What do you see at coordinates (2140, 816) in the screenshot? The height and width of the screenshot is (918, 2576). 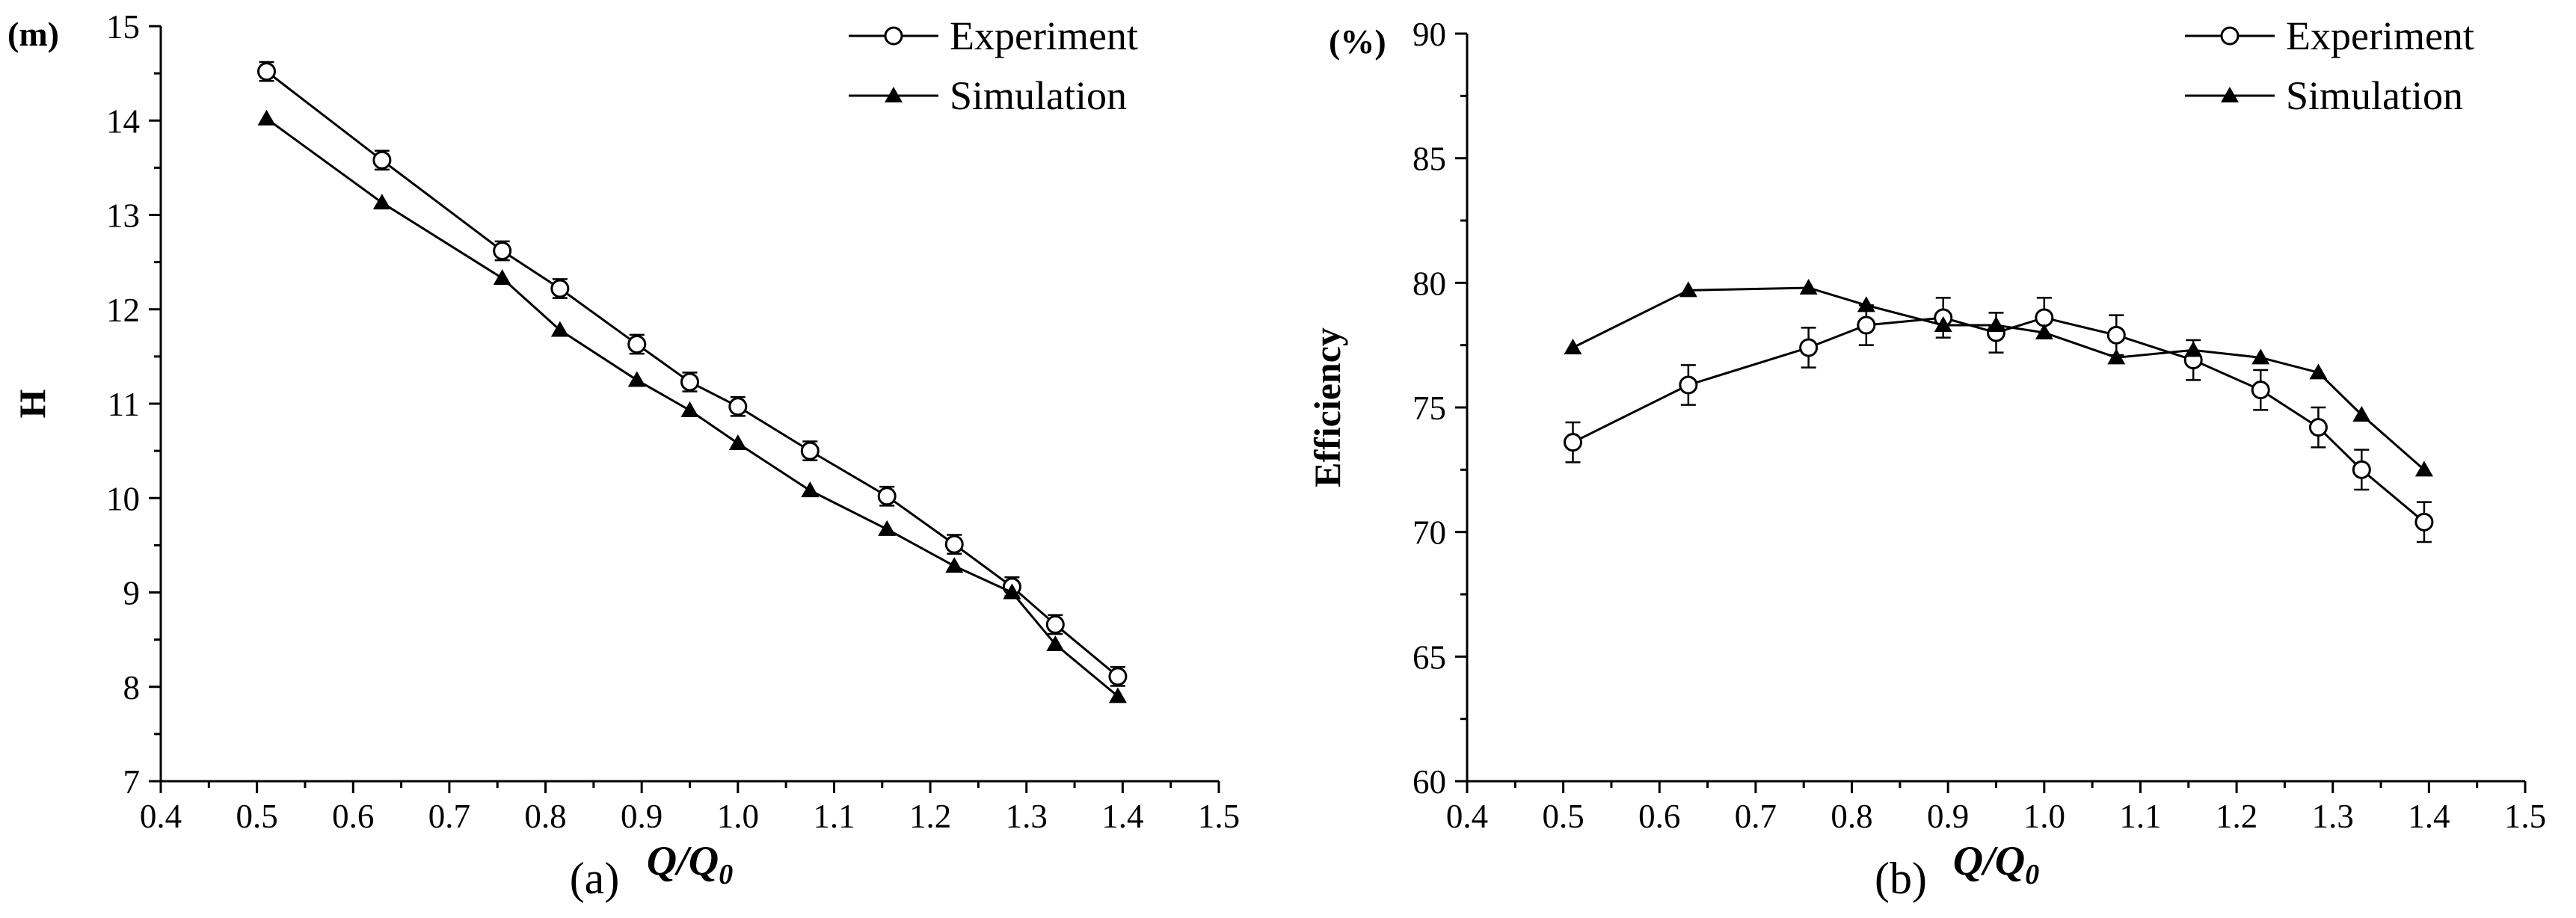 I see `chart-b-x-tick-label: 1.1` at bounding box center [2140, 816].